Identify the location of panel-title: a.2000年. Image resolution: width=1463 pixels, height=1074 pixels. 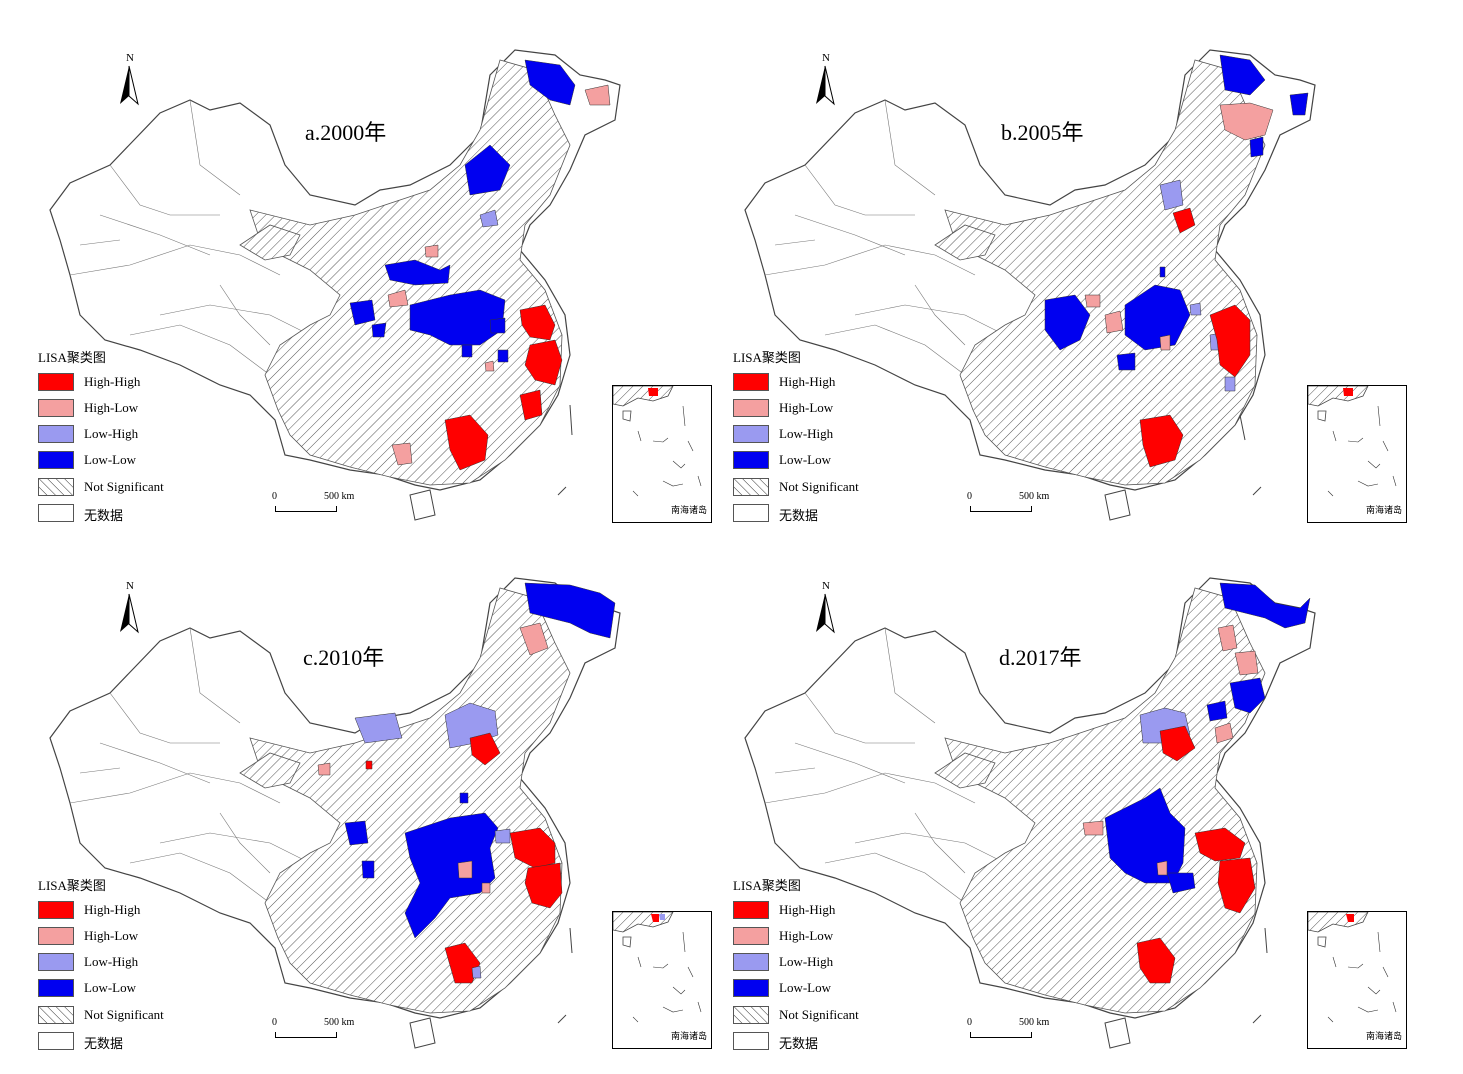
(346, 132).